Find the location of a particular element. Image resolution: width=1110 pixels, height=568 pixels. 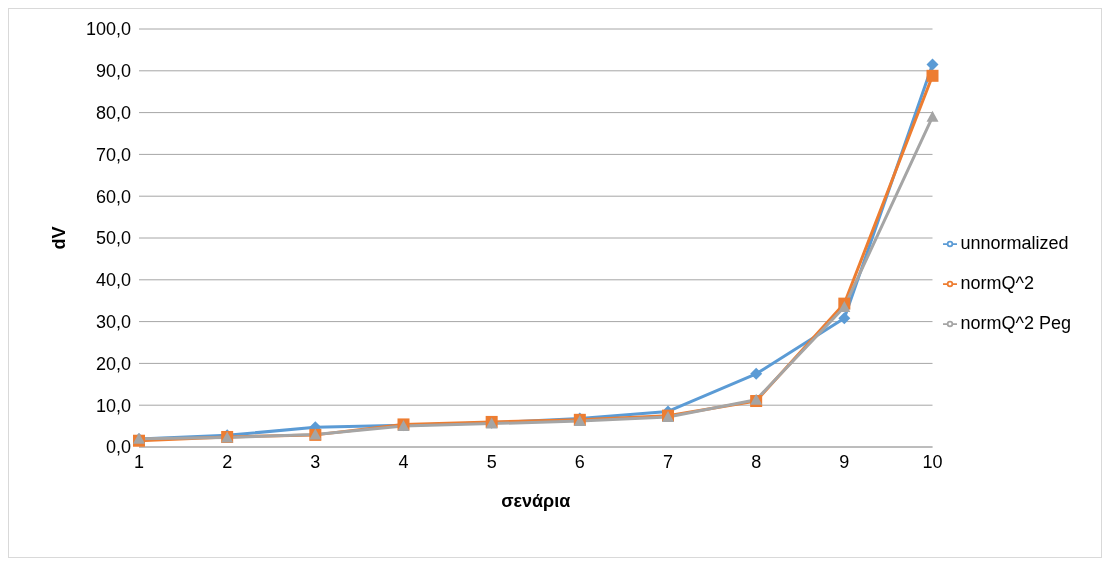

x-axis-title: σενάρια is located at coordinates (536, 501).